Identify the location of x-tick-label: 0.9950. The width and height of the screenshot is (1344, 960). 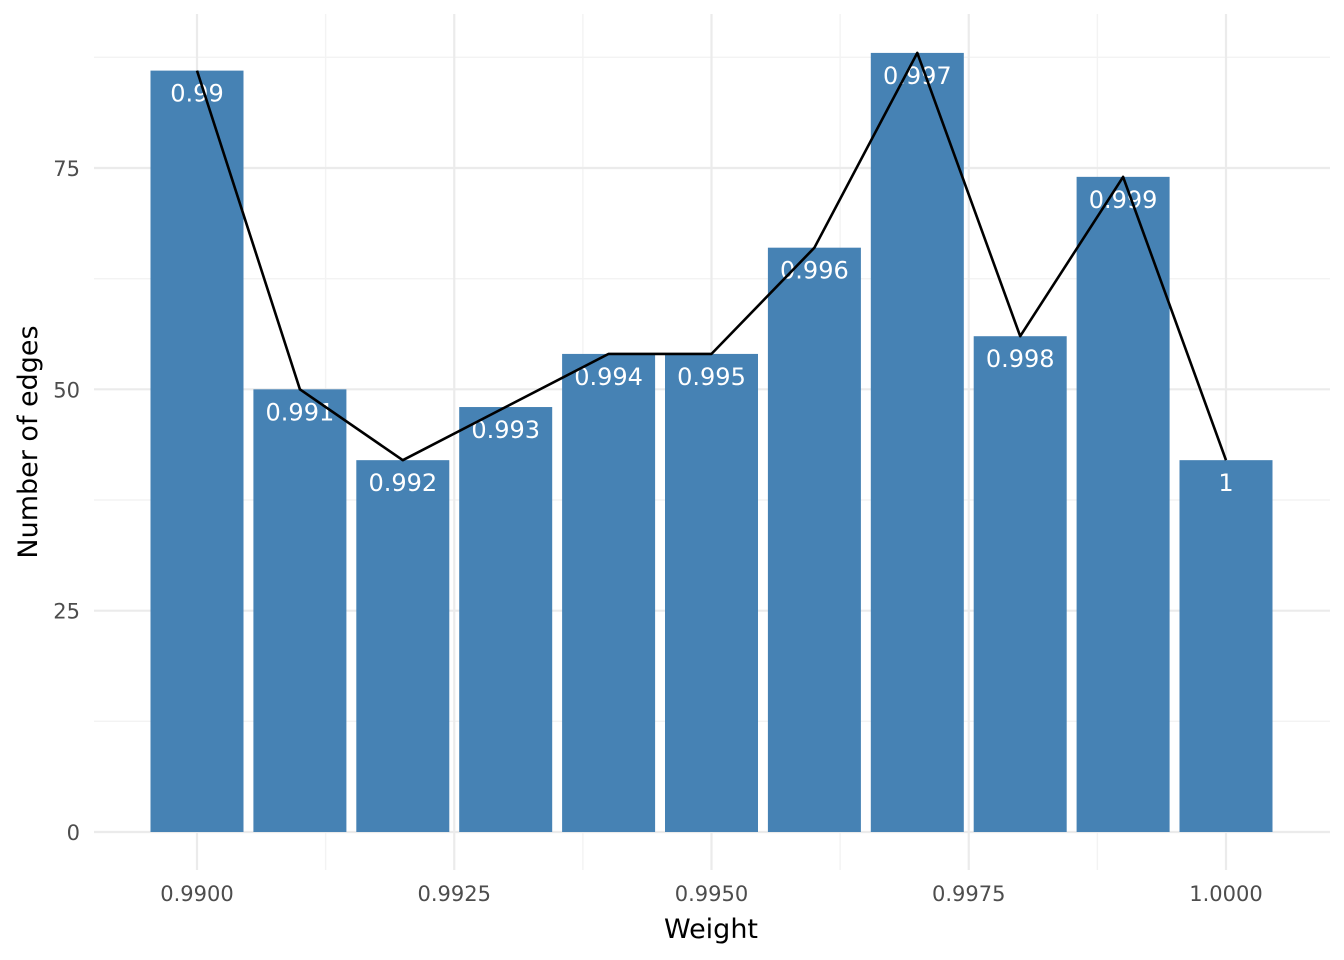
(711, 894).